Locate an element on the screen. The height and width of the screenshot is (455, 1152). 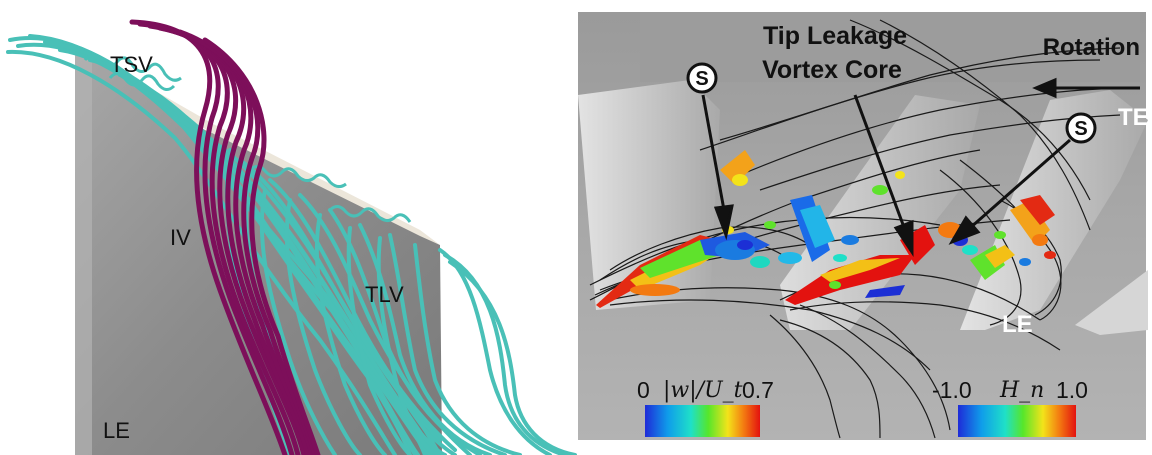
s-marker-right: S is located at coordinates (1080, 129).